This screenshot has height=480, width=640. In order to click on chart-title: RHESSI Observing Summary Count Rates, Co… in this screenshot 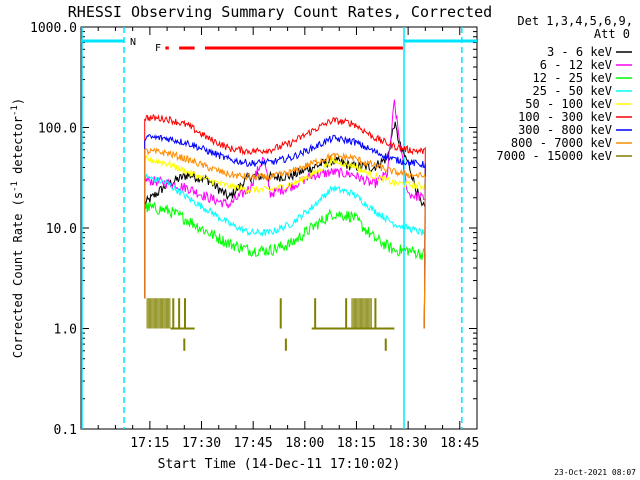, I will do `click(280, 12)`.